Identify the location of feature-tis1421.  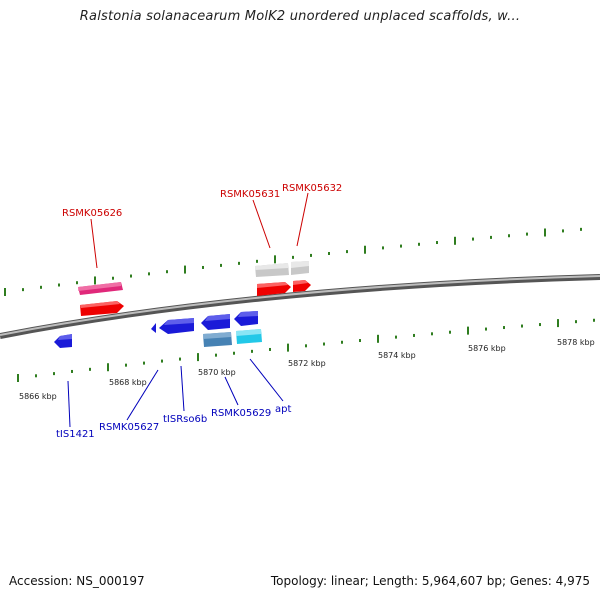
(63, 341).